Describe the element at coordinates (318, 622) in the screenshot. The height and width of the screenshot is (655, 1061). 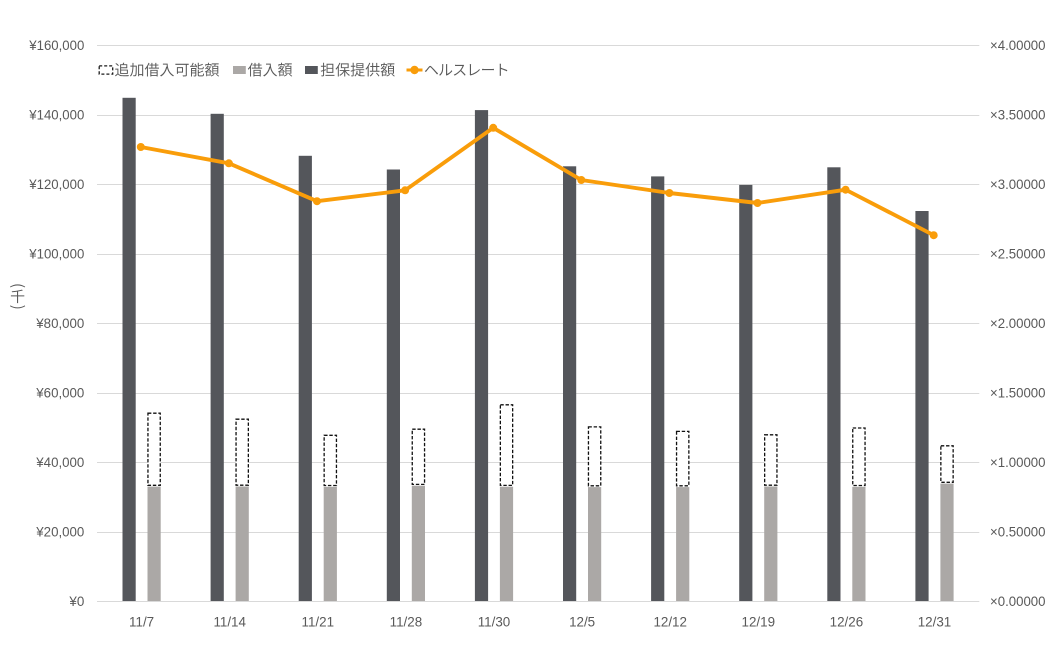
I see `svg-text: 11/21` at that location.